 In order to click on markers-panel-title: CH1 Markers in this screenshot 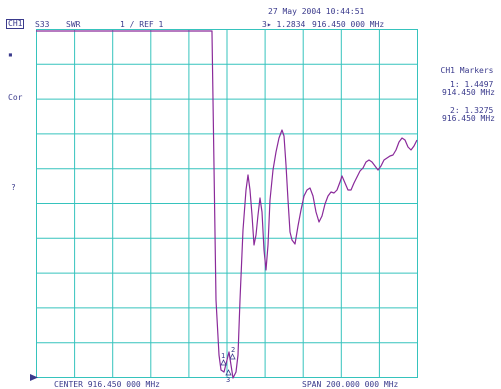, I will do `click(467, 70)`.